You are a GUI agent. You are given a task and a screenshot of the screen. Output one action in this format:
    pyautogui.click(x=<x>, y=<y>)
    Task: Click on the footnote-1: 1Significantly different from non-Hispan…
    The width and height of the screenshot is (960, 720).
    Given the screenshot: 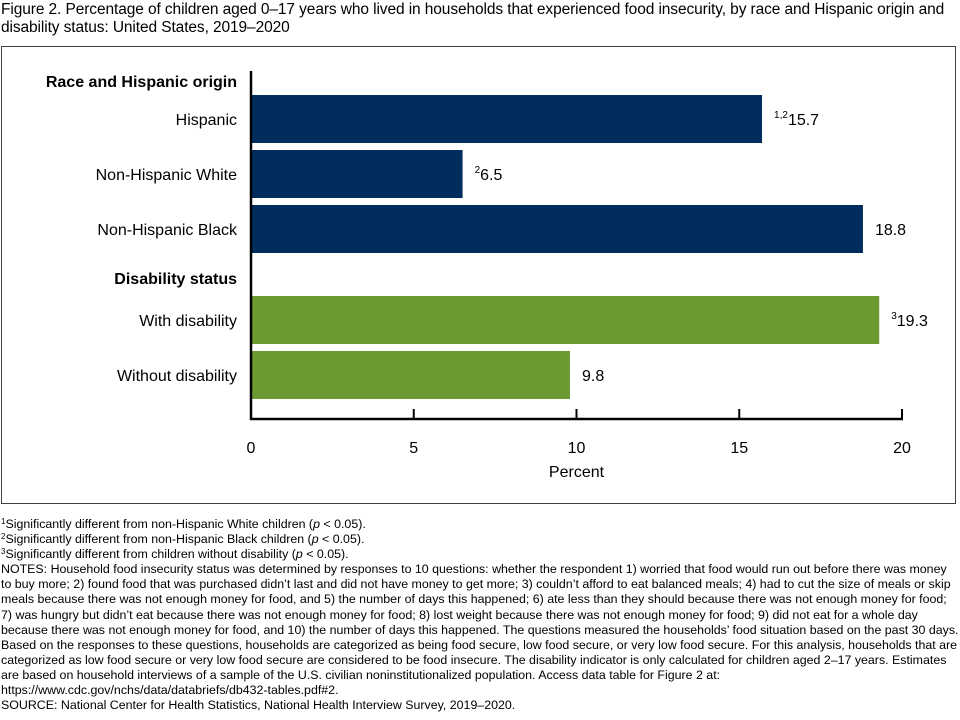 What is the action you would take?
    pyautogui.click(x=183, y=524)
    